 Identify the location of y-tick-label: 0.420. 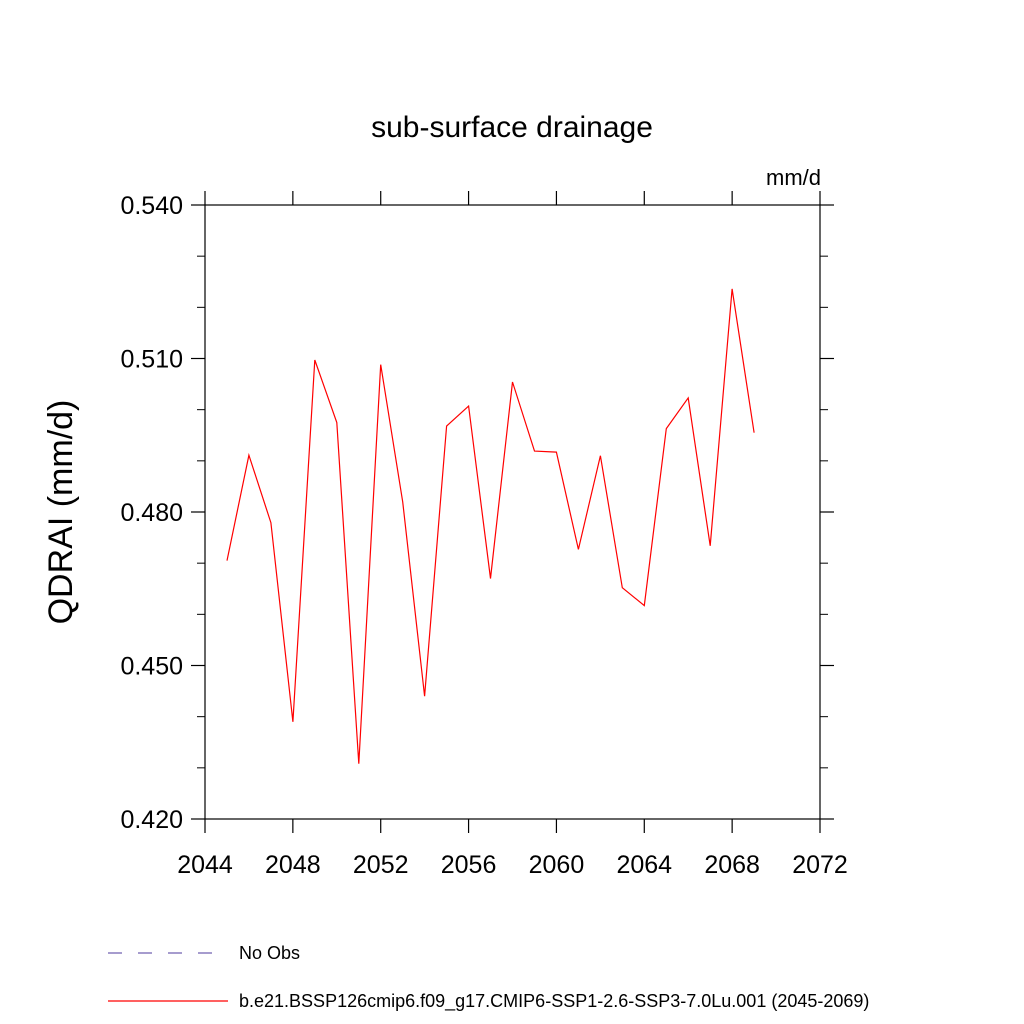
(151, 820).